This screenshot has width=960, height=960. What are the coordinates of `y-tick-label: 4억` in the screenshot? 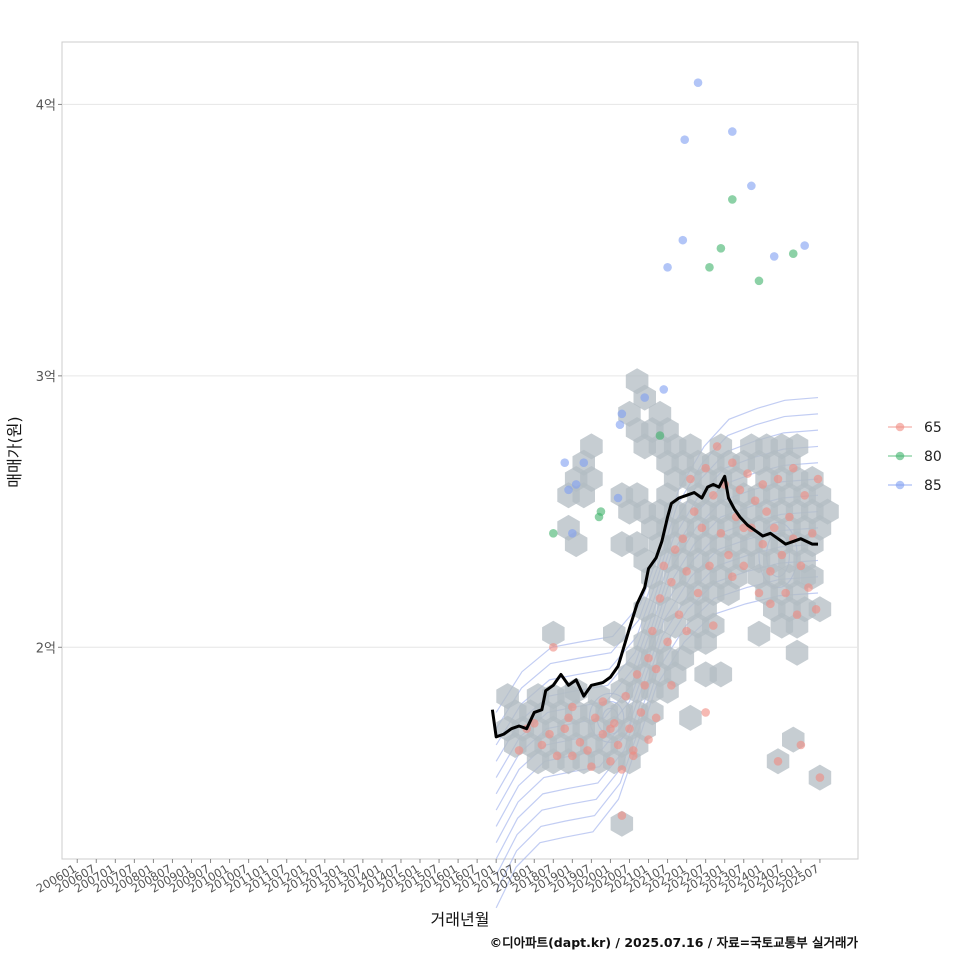 It's located at (46, 105).